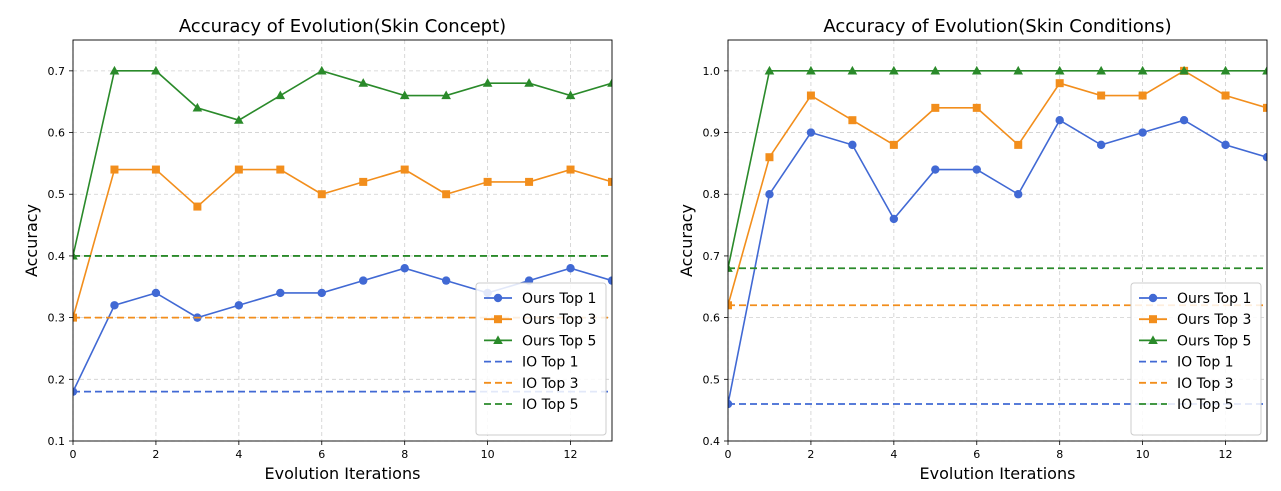  I want to click on legend-item: IO Top 3, so click(531, 384).